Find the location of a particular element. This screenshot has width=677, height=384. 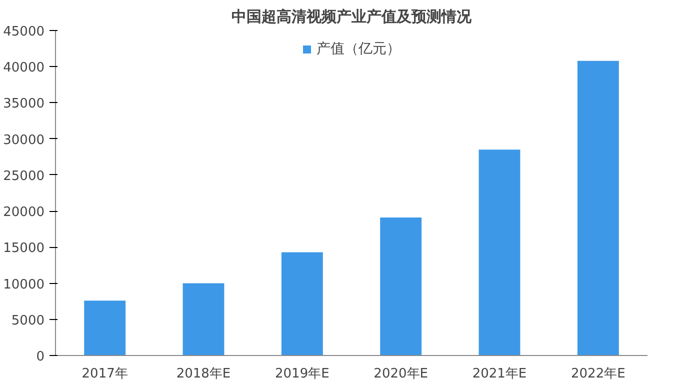

y-tick-label: 30000 is located at coordinates (24, 140).